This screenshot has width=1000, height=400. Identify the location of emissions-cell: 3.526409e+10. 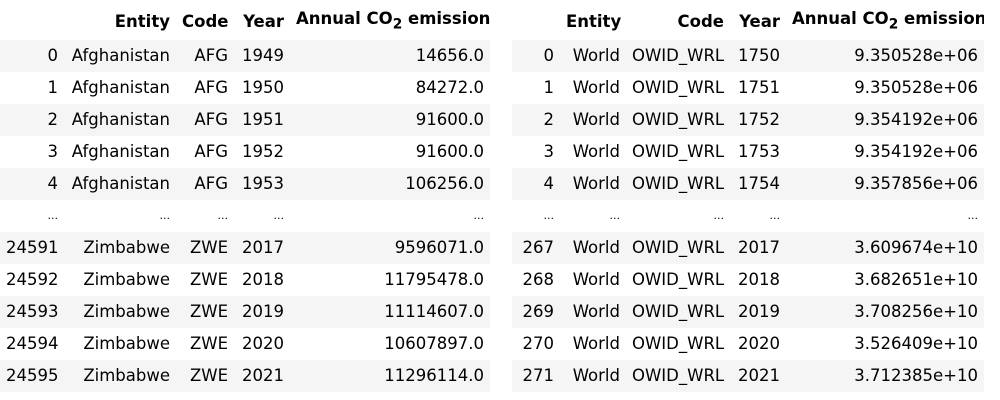
(916, 344).